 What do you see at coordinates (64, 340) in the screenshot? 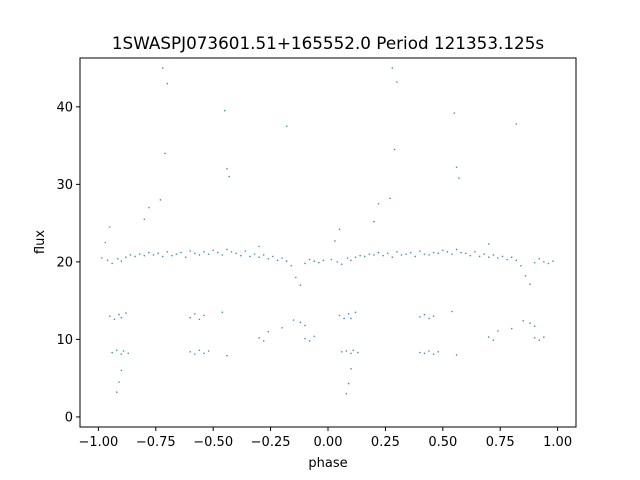
I see `y-tick-label: 10` at bounding box center [64, 340].